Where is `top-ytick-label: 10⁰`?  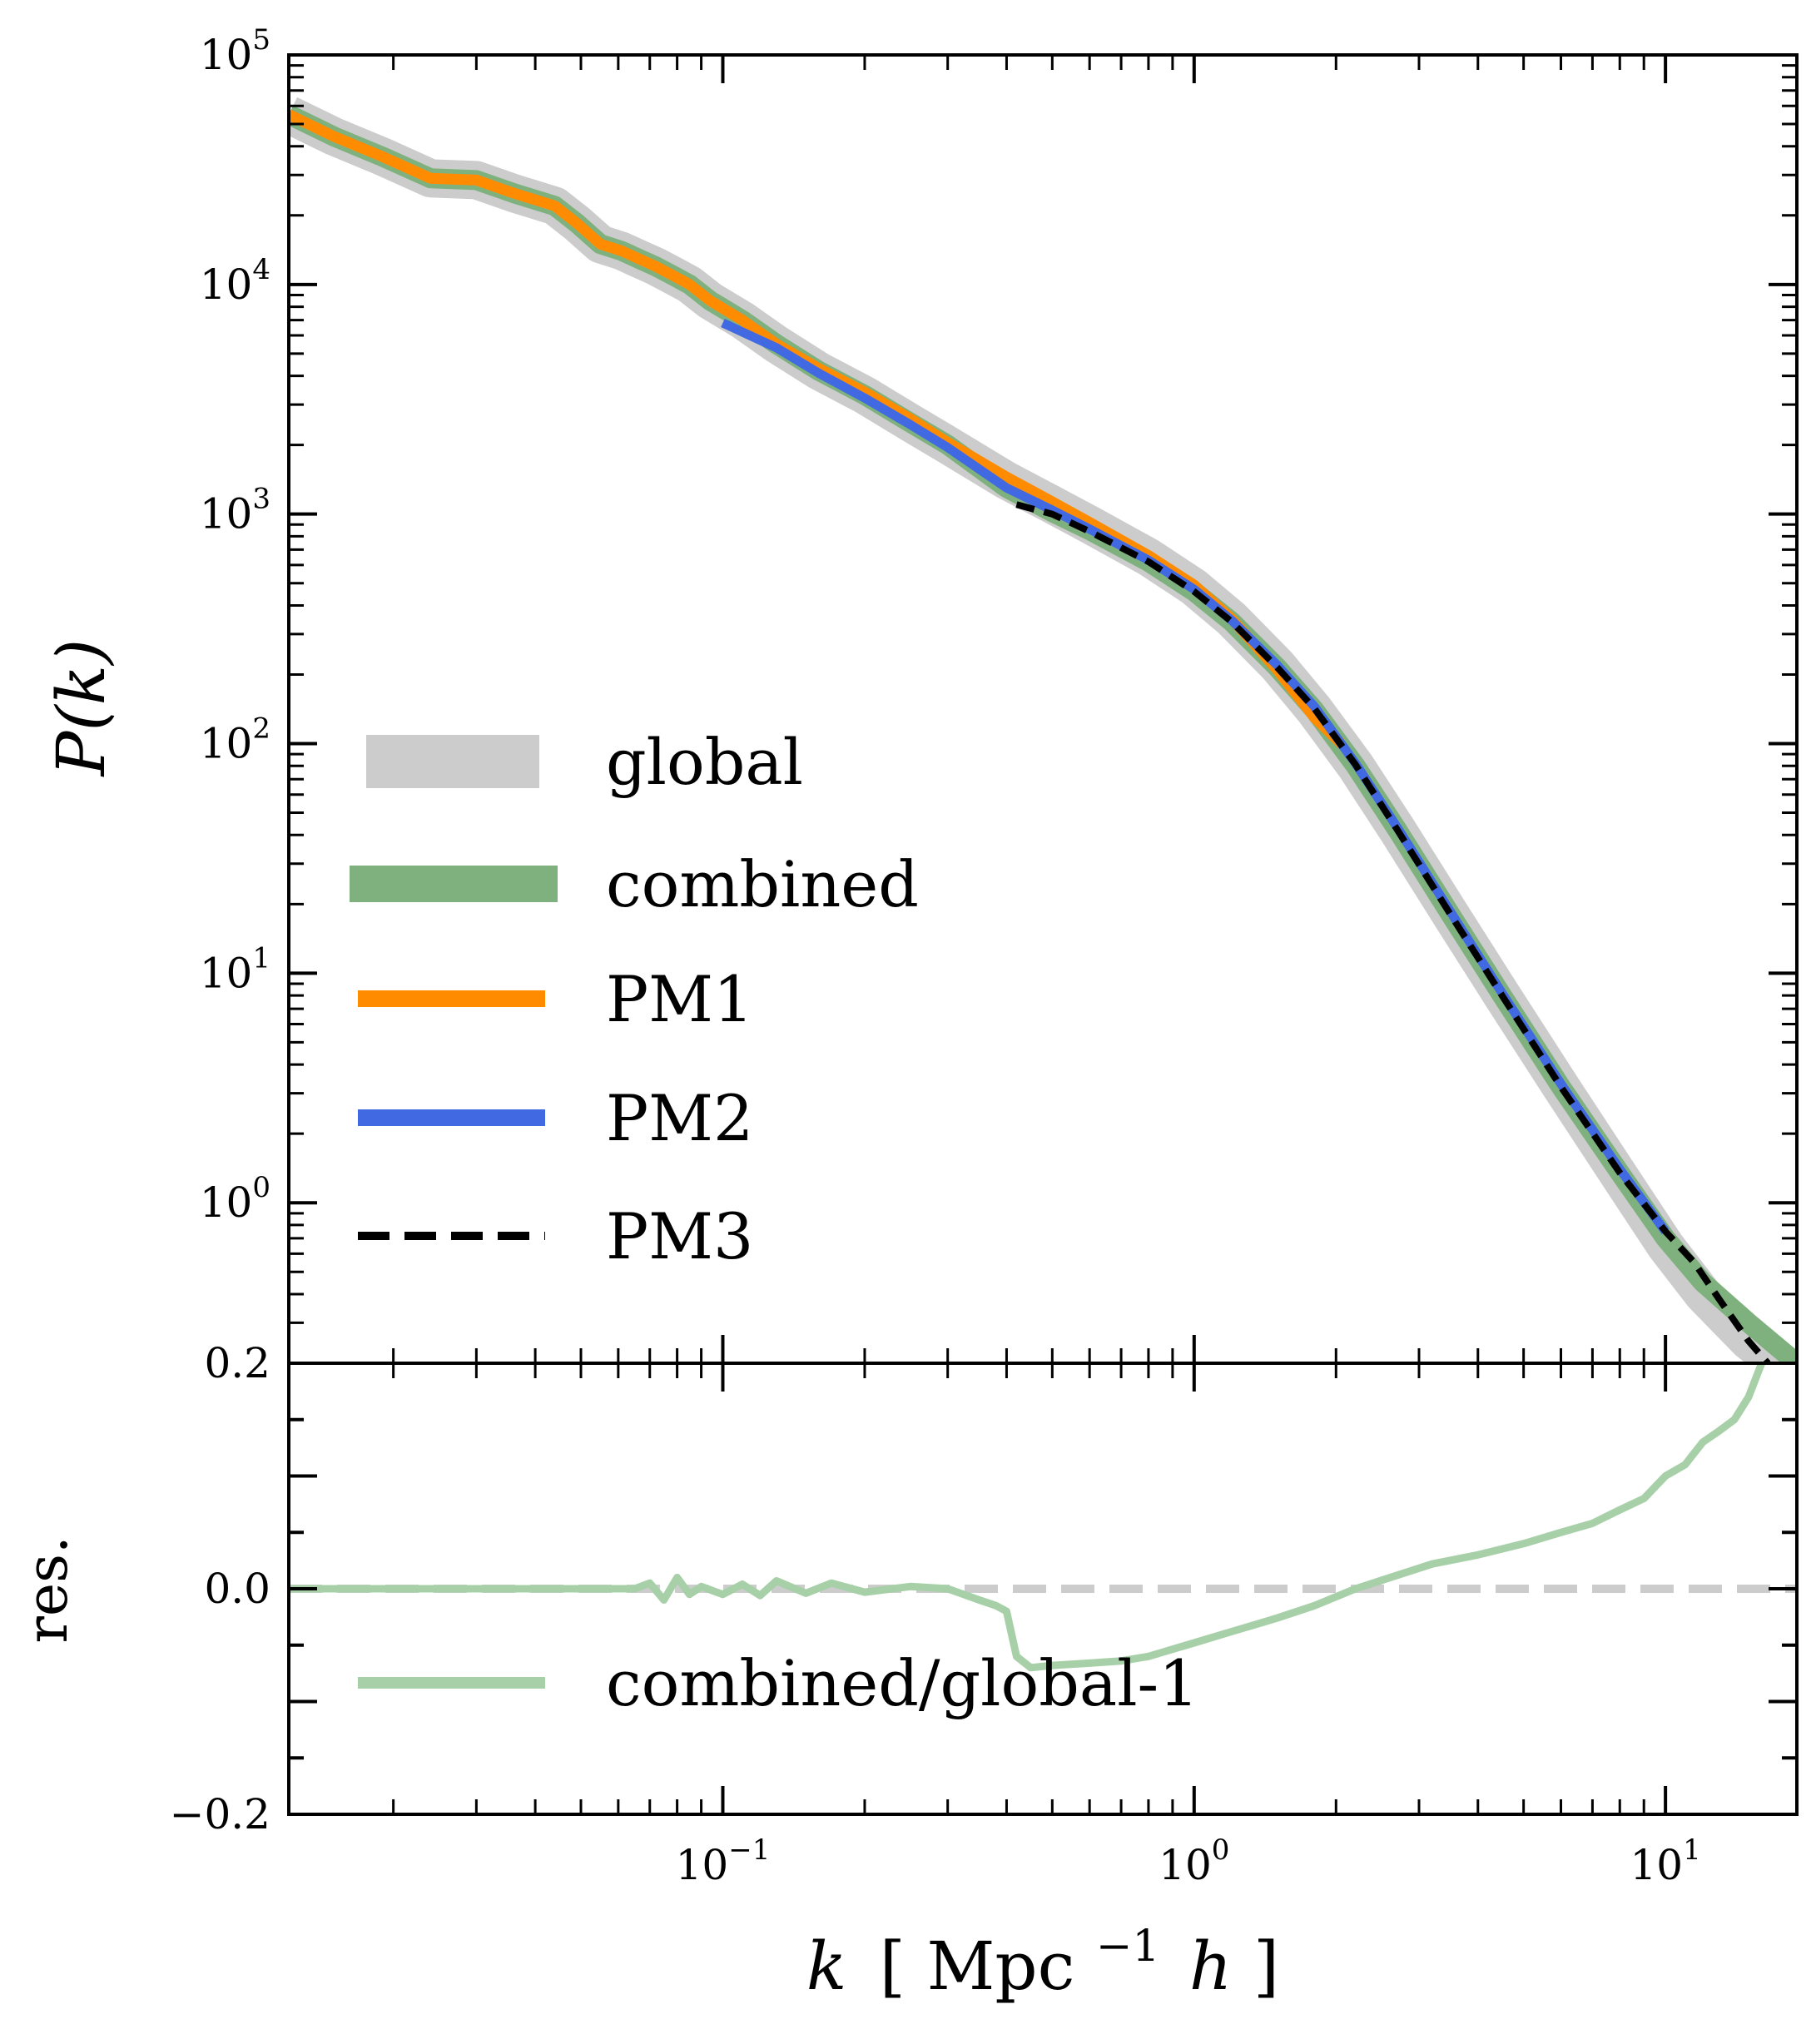 top-ytick-label: 10⁰ is located at coordinates (235, 1199).